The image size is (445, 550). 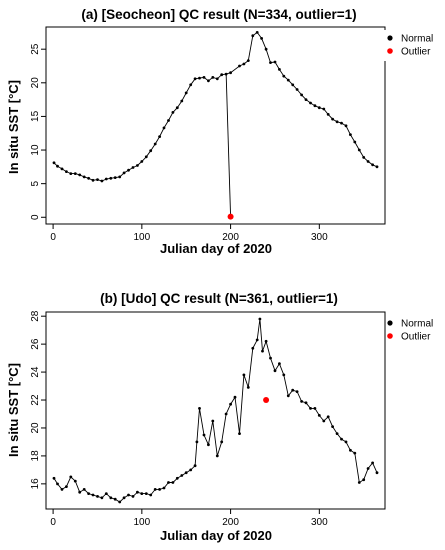 What do you see at coordinates (35, 116) in the screenshot?
I see `chart-a-ytick-label: 15` at bounding box center [35, 116].